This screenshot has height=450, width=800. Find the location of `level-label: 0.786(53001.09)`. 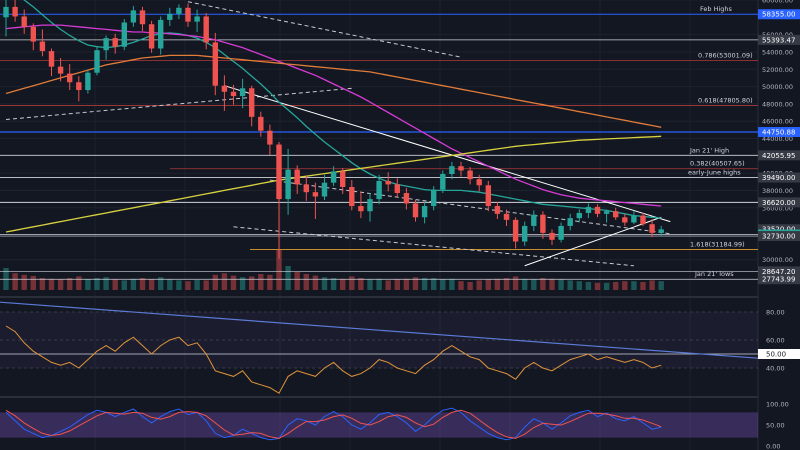

level-label: 0.786(53001.09) is located at coordinates (725, 56).